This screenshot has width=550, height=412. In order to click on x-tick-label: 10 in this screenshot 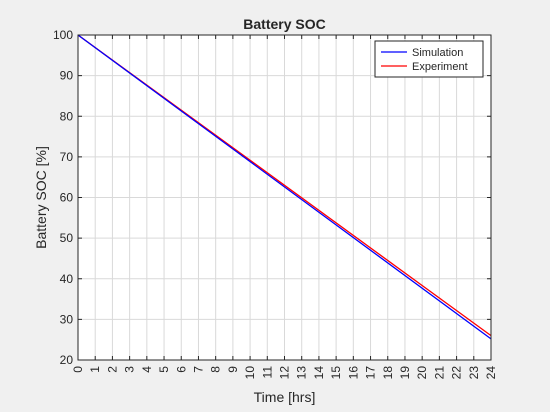, I will do `click(250, 373)`.